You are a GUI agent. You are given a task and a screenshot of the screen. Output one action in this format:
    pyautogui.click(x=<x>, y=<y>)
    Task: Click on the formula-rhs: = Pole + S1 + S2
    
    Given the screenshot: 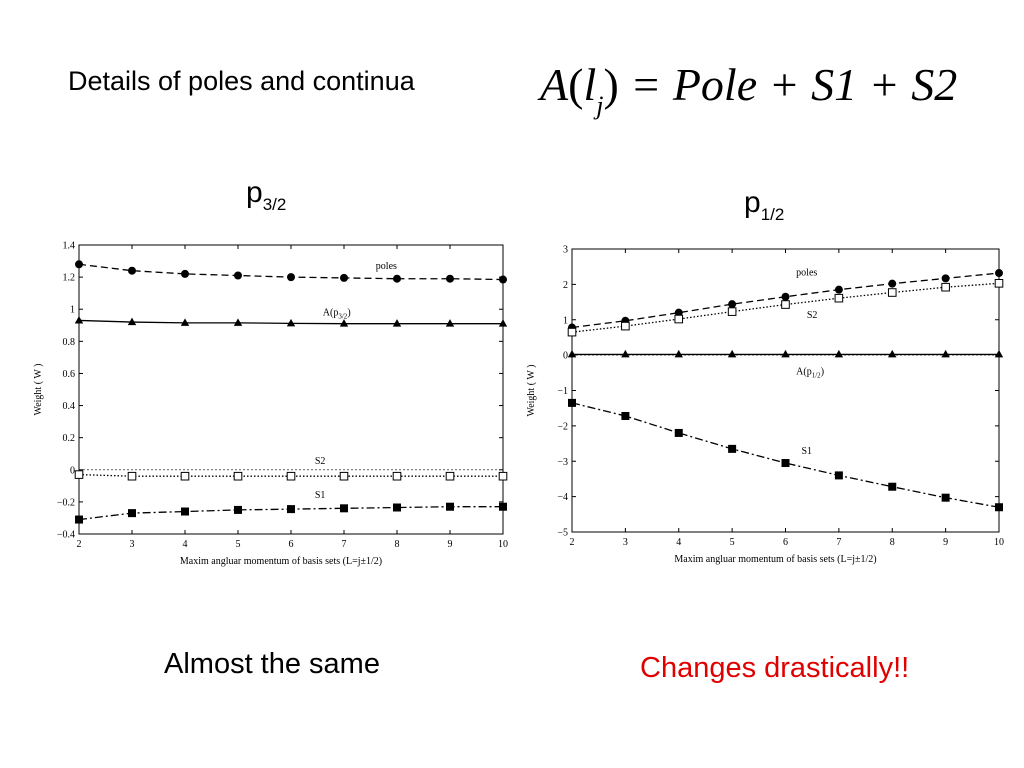 What is the action you would take?
    pyautogui.click(x=794, y=84)
    